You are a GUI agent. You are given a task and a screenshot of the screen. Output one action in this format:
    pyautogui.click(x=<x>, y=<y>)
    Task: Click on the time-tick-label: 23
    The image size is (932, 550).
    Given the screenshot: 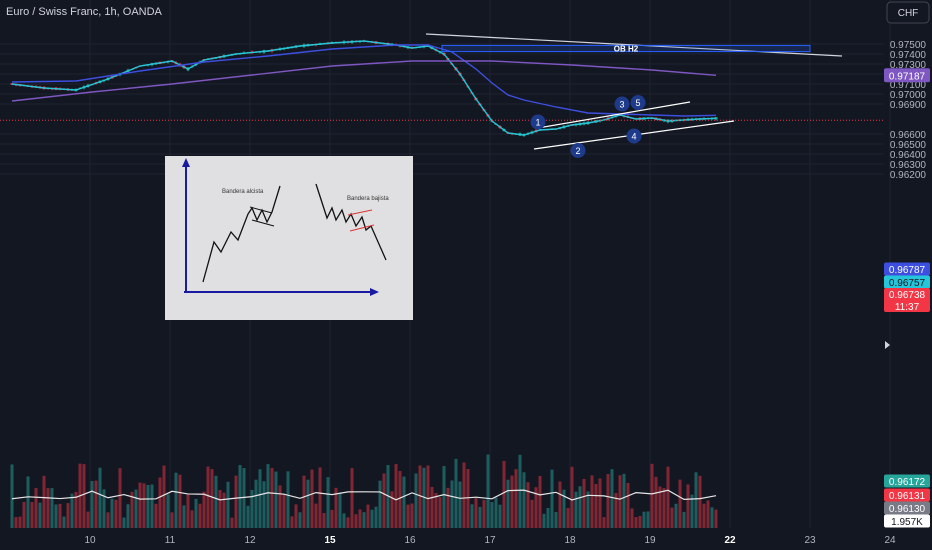 What is the action you would take?
    pyautogui.click(x=810, y=540)
    